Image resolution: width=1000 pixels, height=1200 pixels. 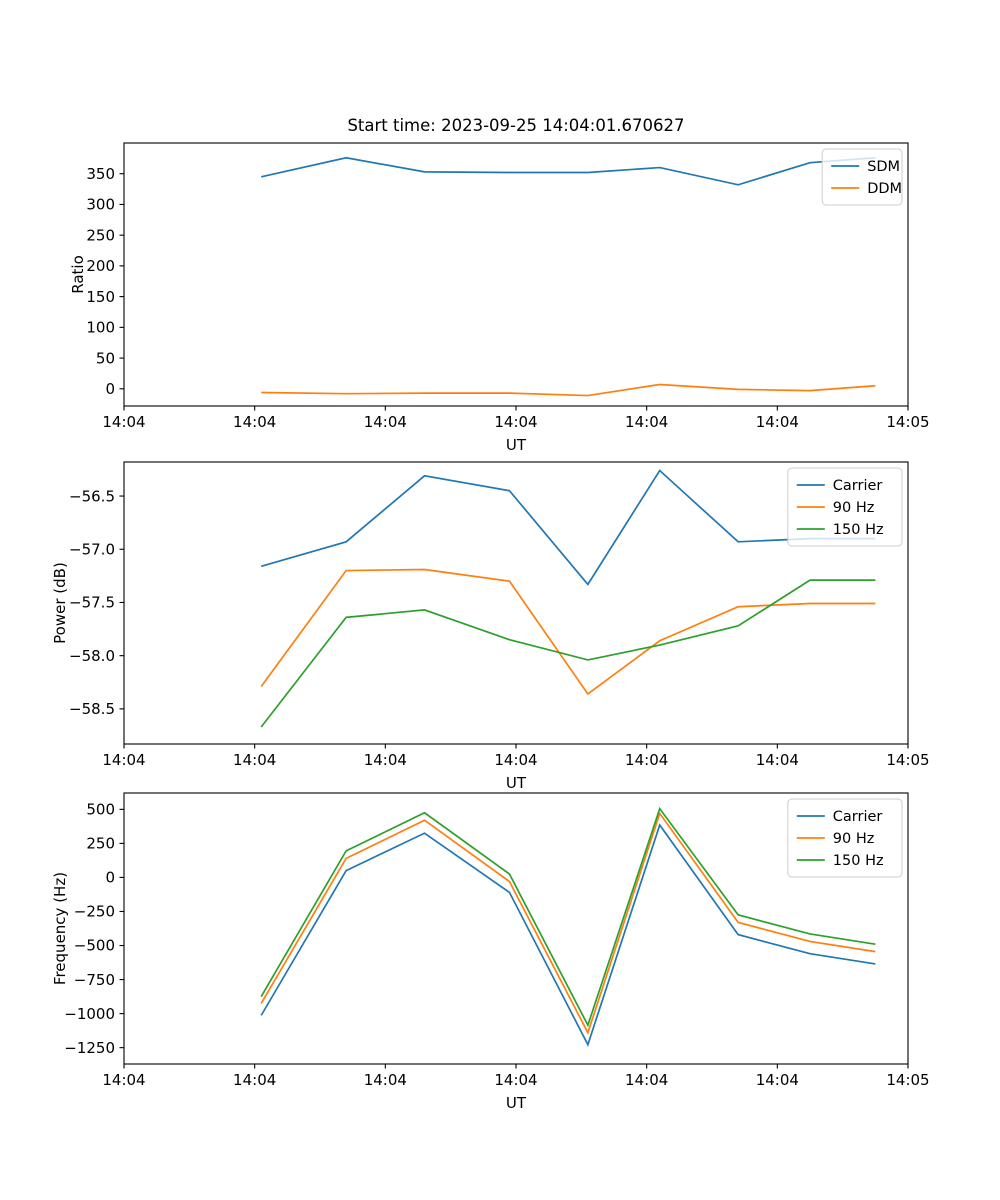 I want to click on series-line-ddm, so click(x=568, y=390).